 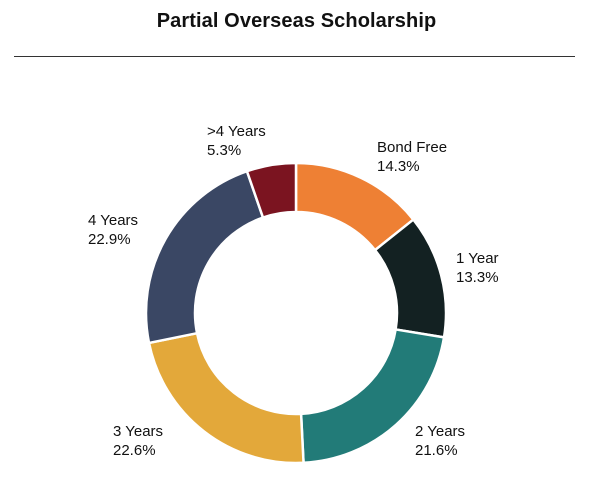 I want to click on slice-value-label: 22.6%, so click(x=134, y=450).